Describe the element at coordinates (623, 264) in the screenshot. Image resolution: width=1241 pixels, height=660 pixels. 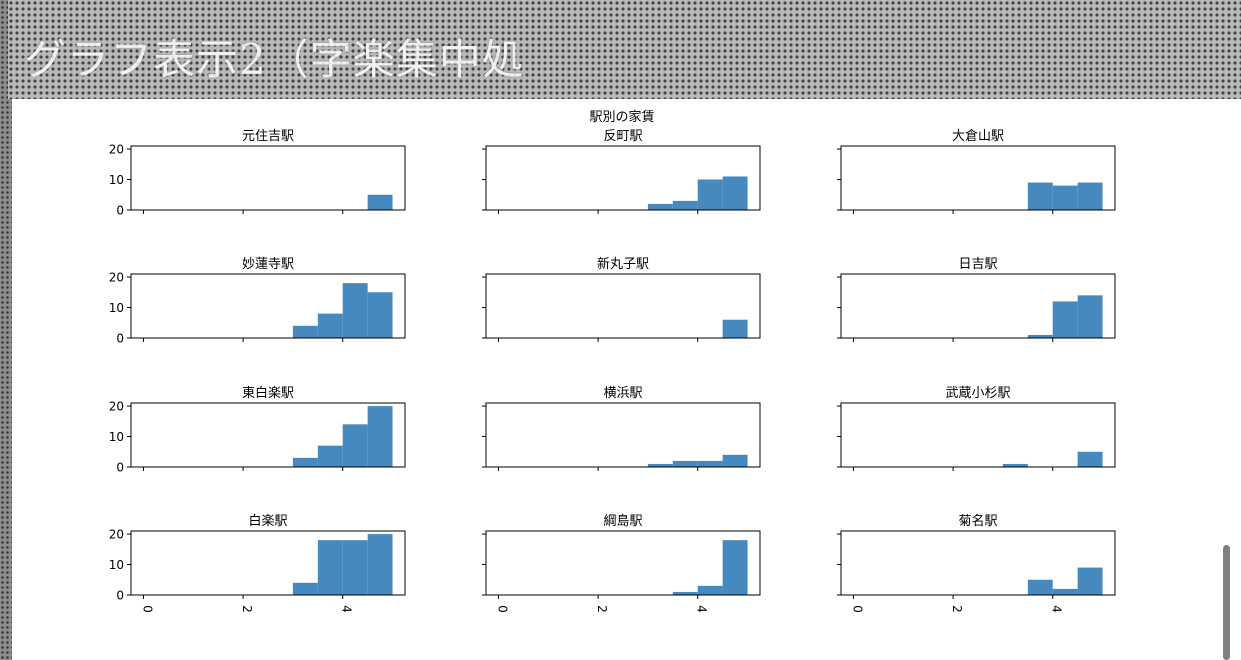
I see `panel-title: 新丸子駅` at that location.